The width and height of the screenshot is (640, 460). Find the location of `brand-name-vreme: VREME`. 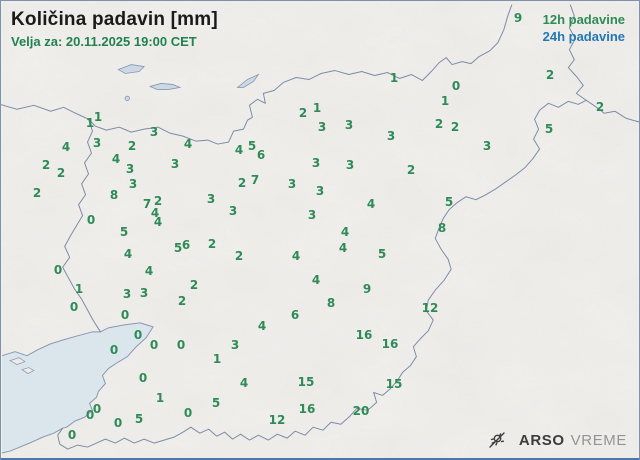

brand-name-vreme: VREME is located at coordinates (598, 440).